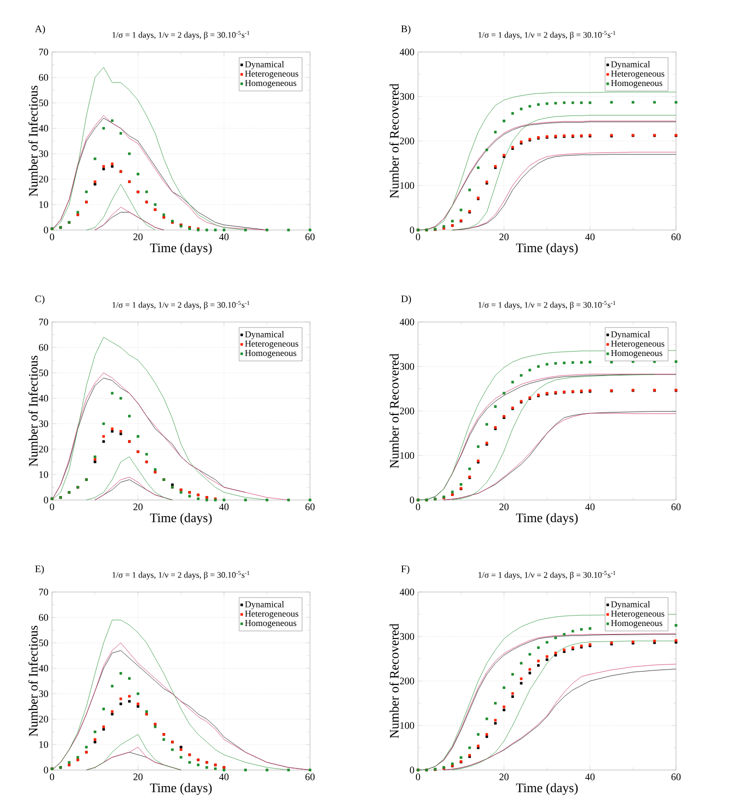 This screenshot has height=811, width=729. Describe the element at coordinates (405, 29) in the screenshot. I see `text: B)` at that location.